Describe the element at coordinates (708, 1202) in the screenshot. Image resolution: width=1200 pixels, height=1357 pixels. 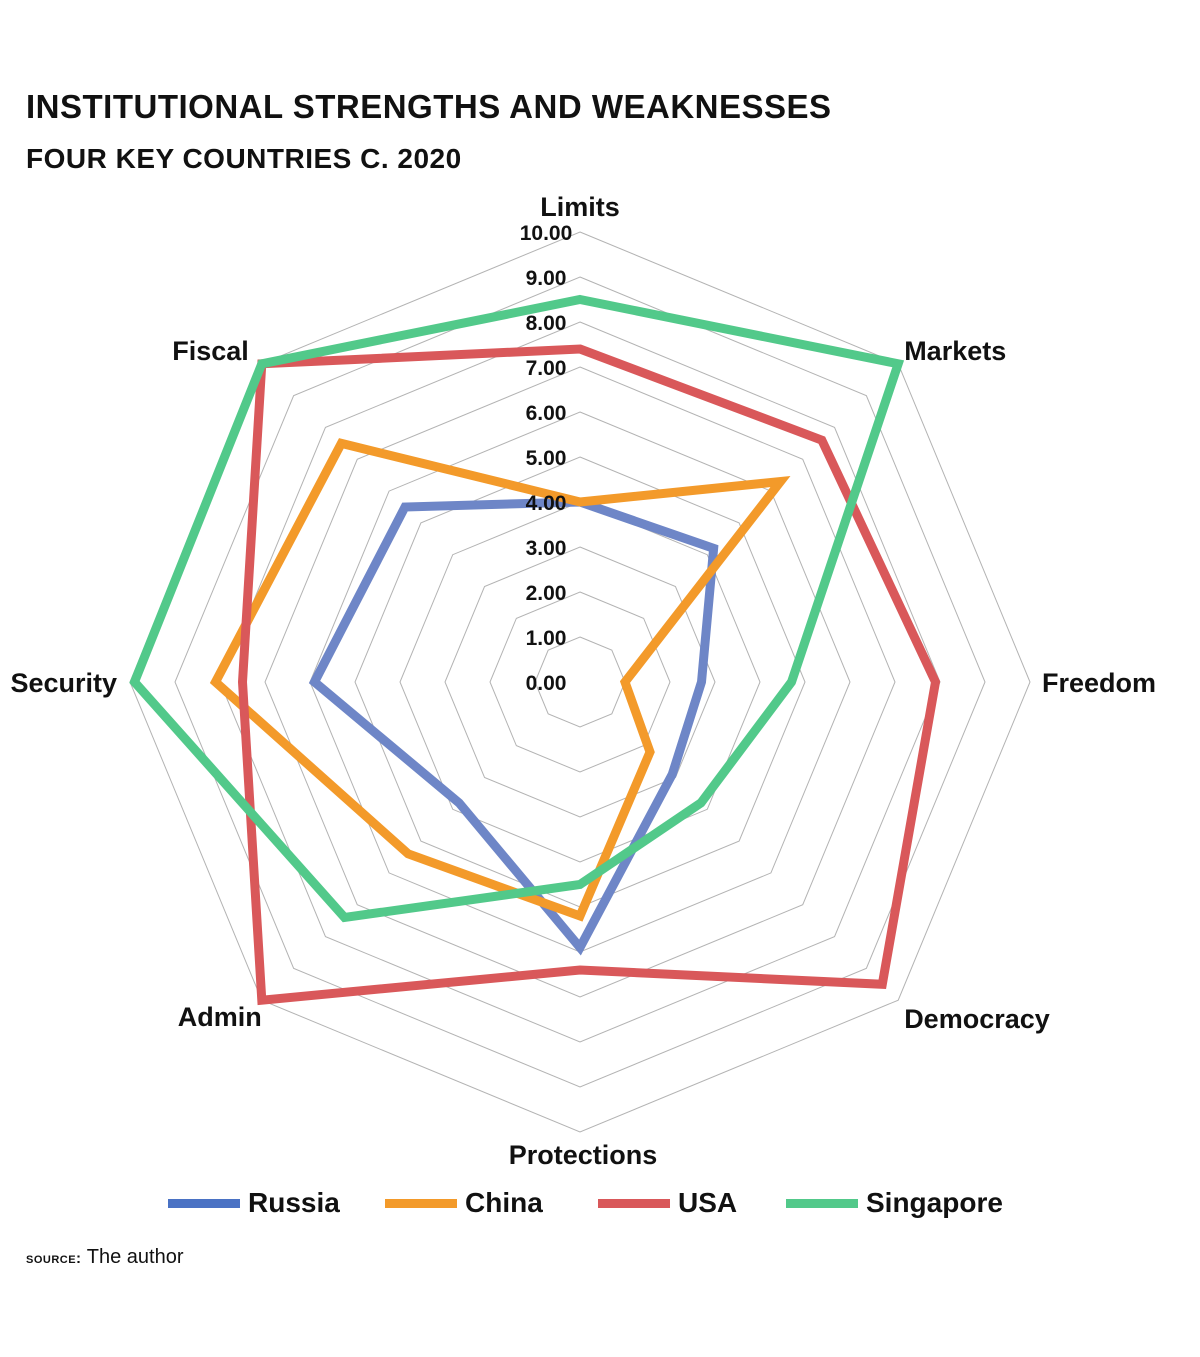
I see `legend-label: USA` at that location.